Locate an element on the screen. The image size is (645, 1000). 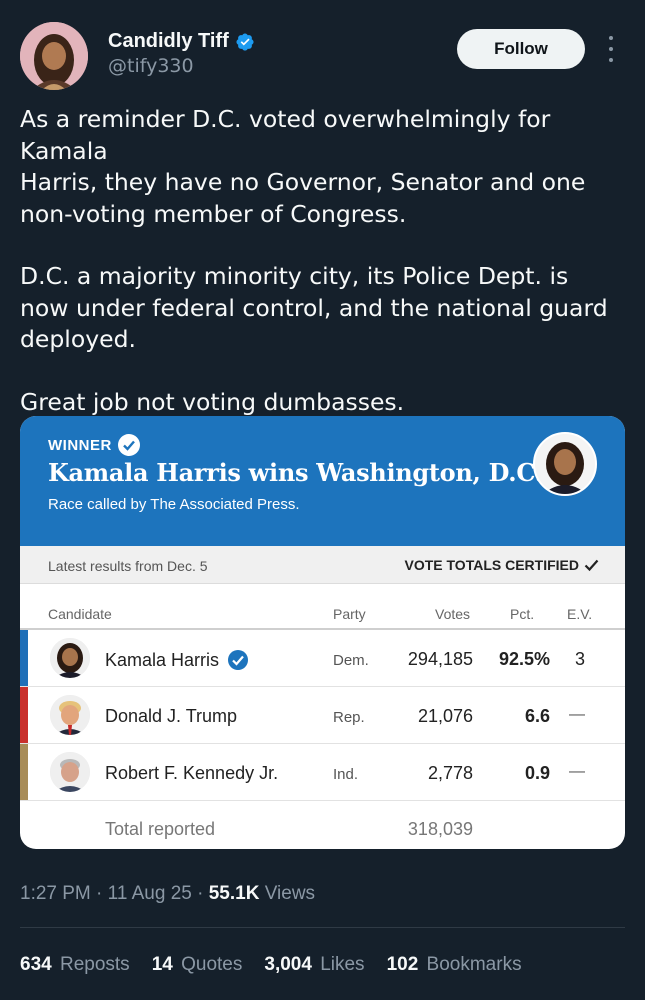
tweet-meta: 1:27 PM · 11 Aug 25 · 55.1K Views is located at coordinates (167, 894).